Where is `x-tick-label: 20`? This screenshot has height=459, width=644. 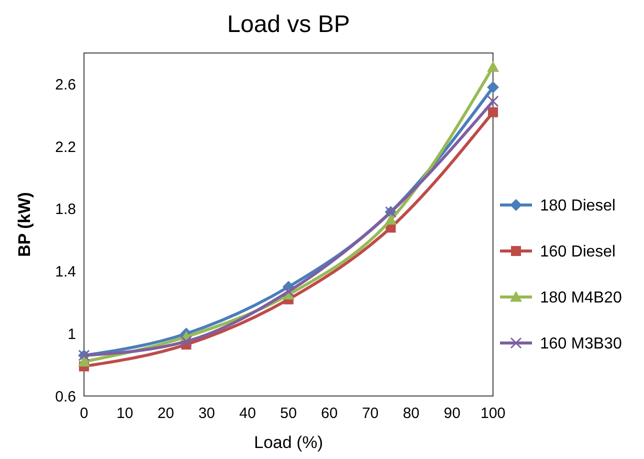 x-tick-label: 20 is located at coordinates (165, 413).